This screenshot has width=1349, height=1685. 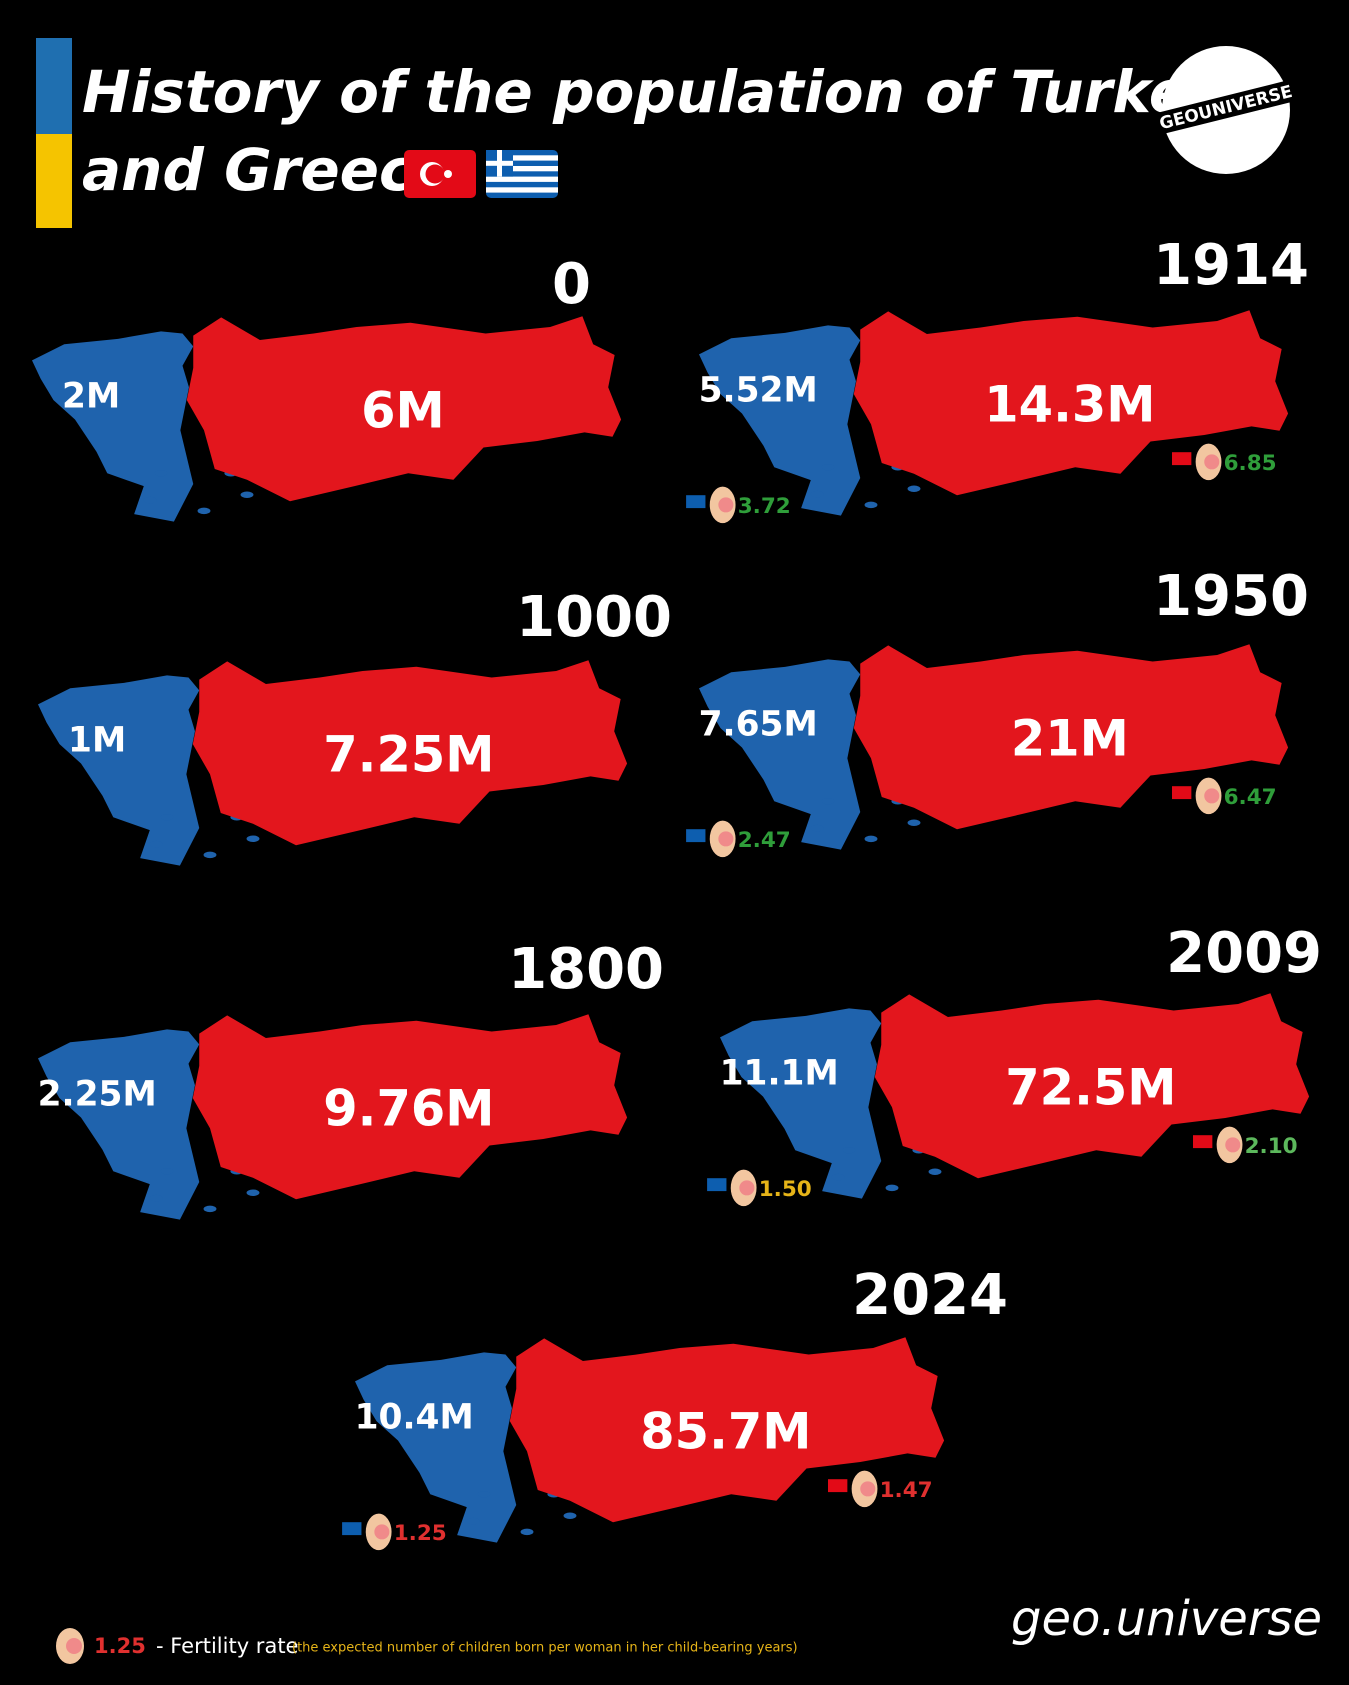 What do you see at coordinates (1271, 1146) in the screenshot?
I see `fertility-value: 2.10` at bounding box center [1271, 1146].